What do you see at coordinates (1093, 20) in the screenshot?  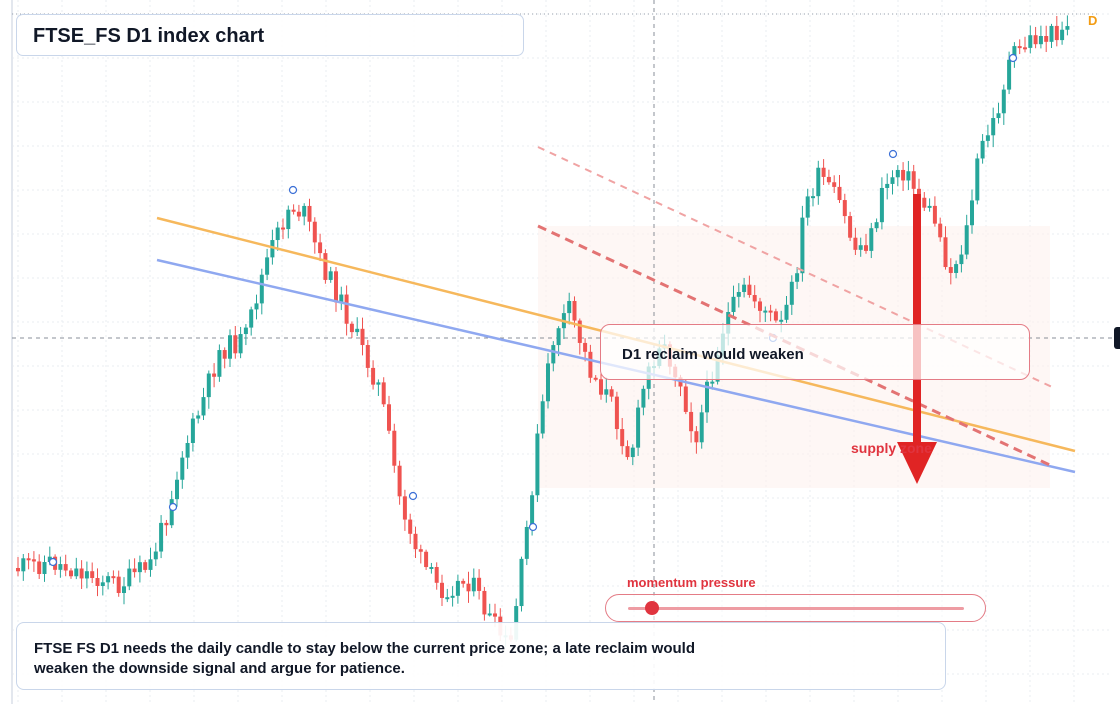 I see `timeframe-badge: D` at bounding box center [1093, 20].